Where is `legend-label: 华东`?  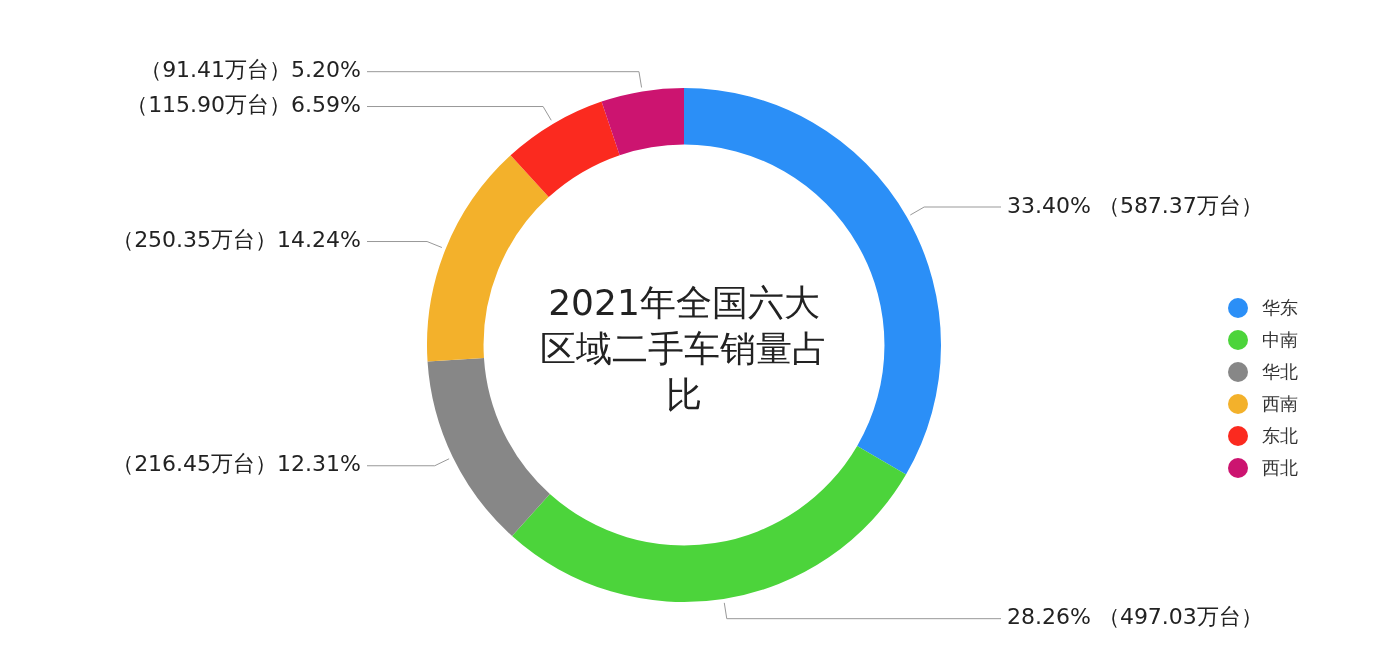
legend-label: 华东 is located at coordinates (1279, 308).